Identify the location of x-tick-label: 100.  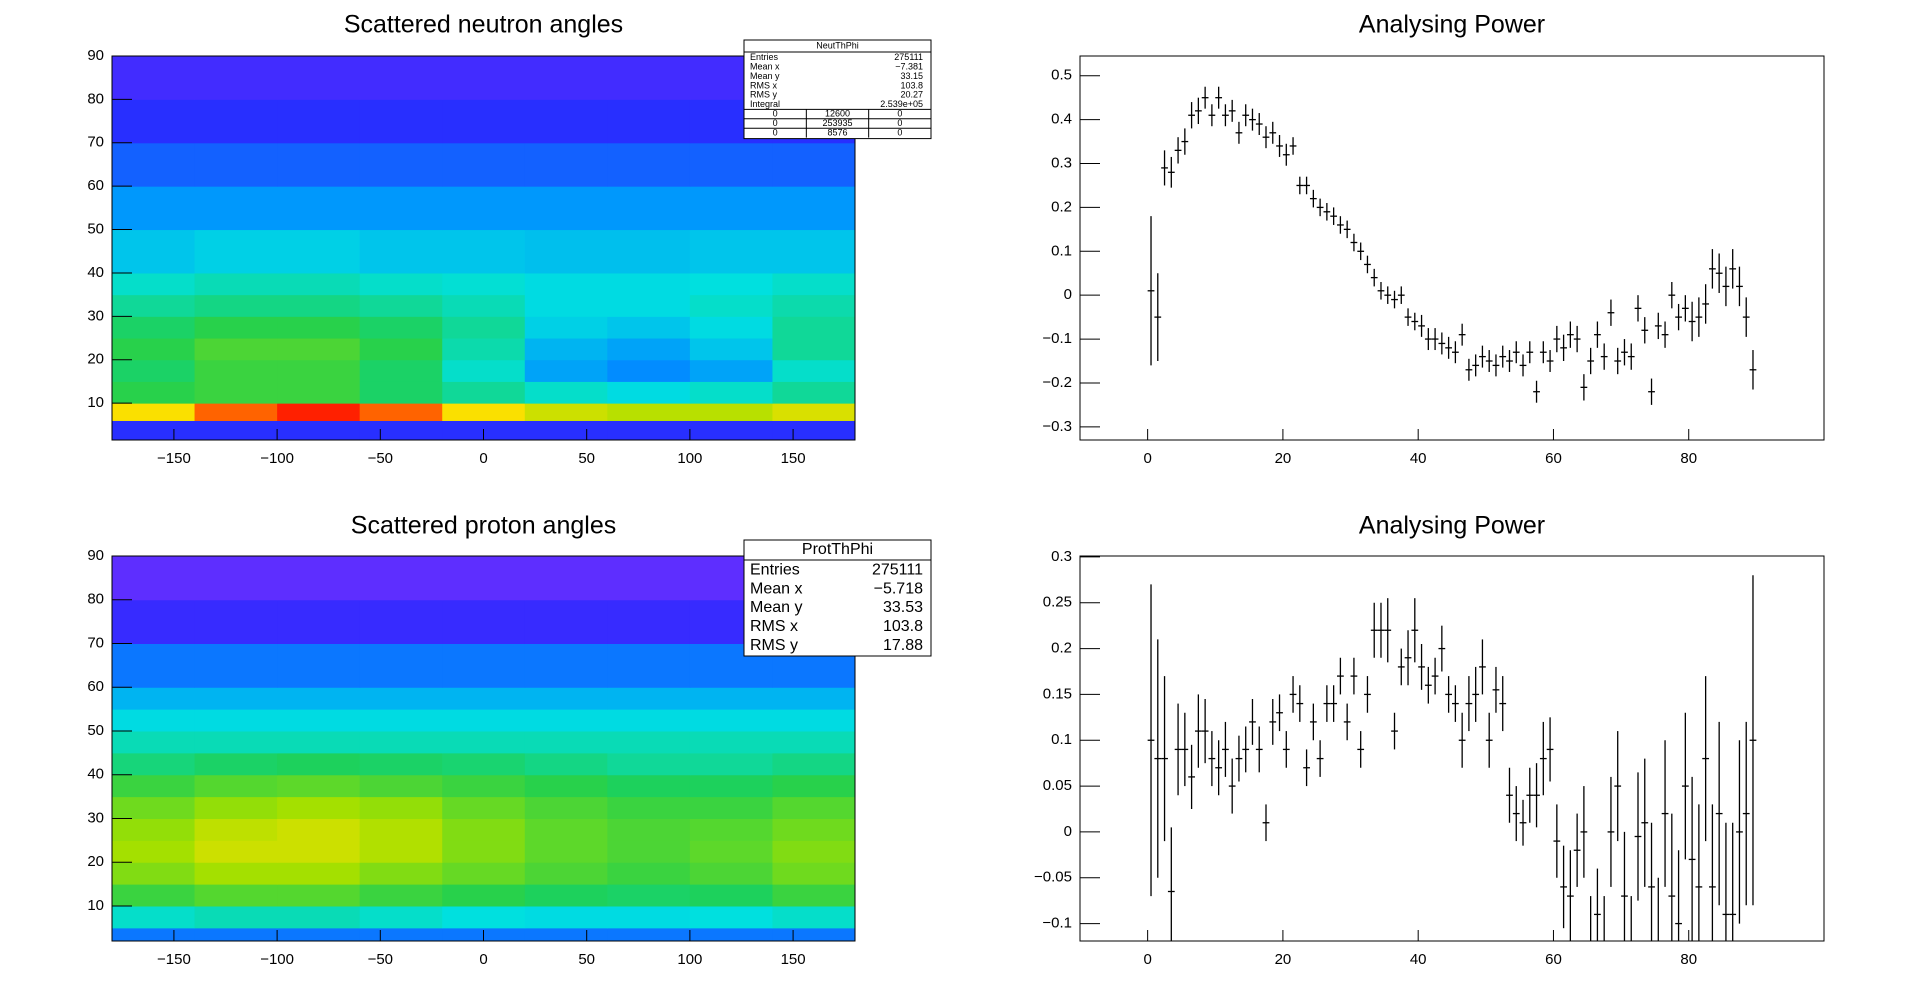
(689, 959).